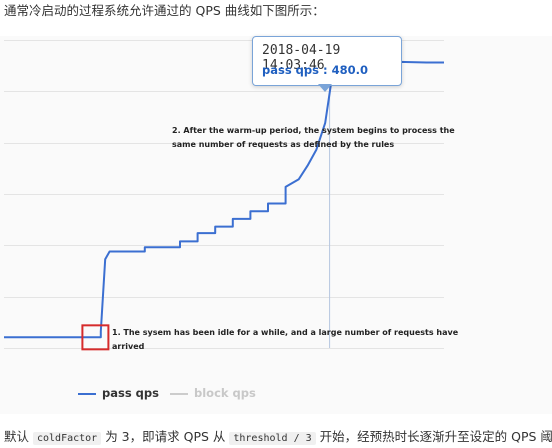 This screenshot has width=552, height=448. What do you see at coordinates (435, 436) in the screenshot?
I see `footer-text-3: 开始，经预热时长逐渐升至设定的 QPS 阈值。` at bounding box center [435, 436].